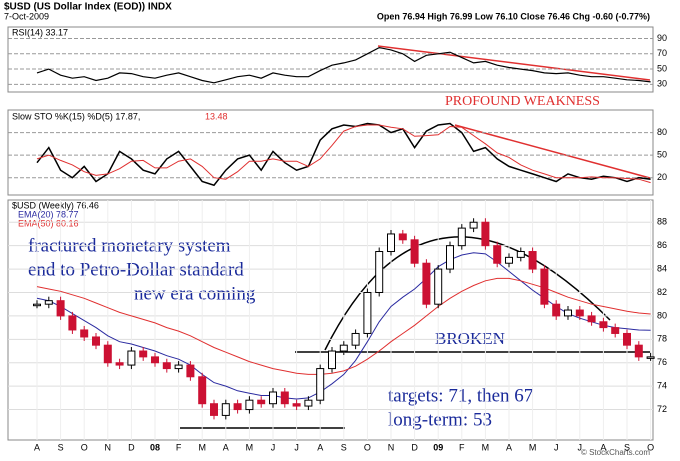 The image size is (680, 461). Describe the element at coordinates (662, 38) in the screenshot. I see `y-tick-label: 90` at that location.